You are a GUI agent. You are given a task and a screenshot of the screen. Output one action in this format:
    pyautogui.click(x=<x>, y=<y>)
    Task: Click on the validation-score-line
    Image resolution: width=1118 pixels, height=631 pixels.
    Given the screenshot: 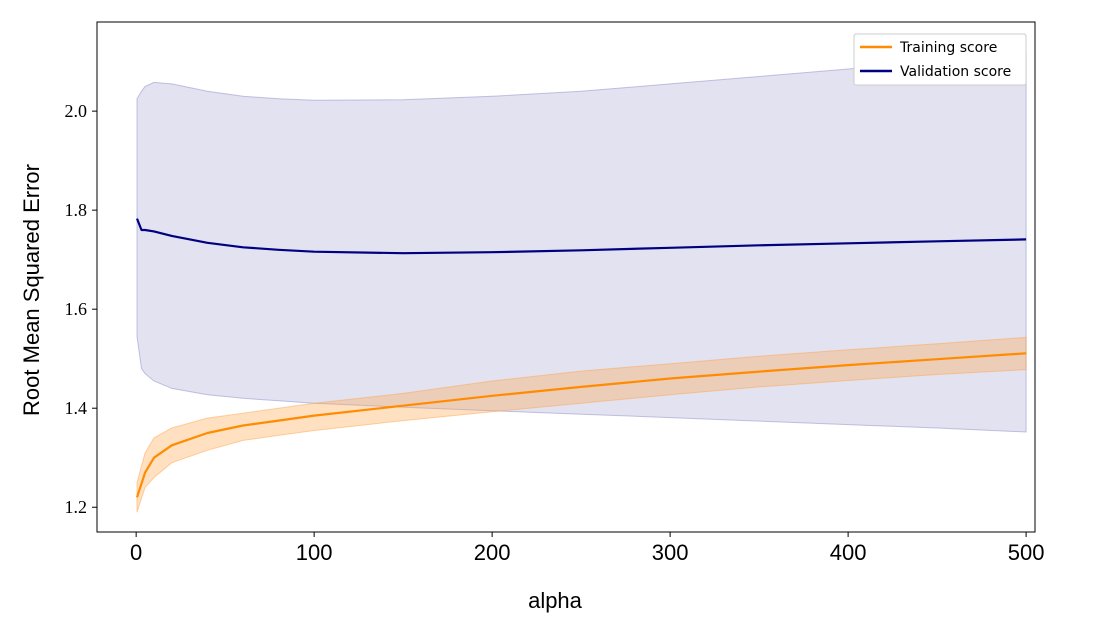 What is the action you would take?
    pyautogui.click(x=581, y=236)
    